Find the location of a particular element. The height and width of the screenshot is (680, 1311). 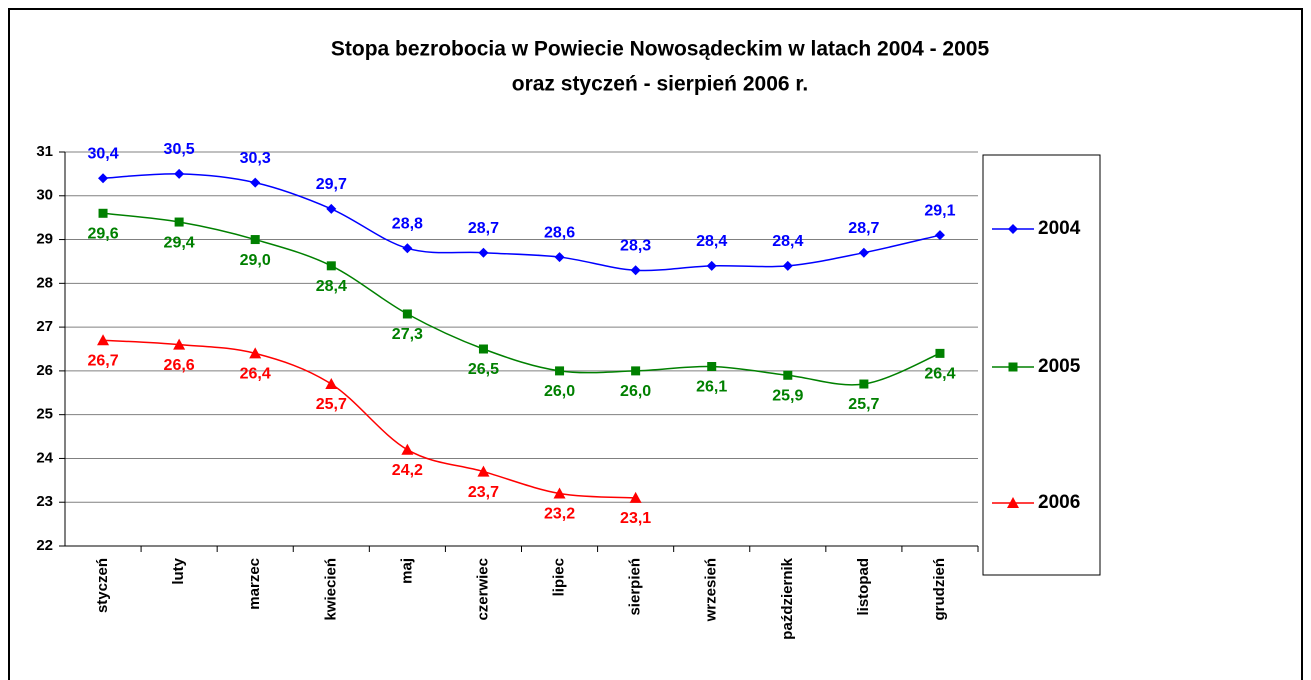

data-label: 29,4 is located at coordinates (179, 242).